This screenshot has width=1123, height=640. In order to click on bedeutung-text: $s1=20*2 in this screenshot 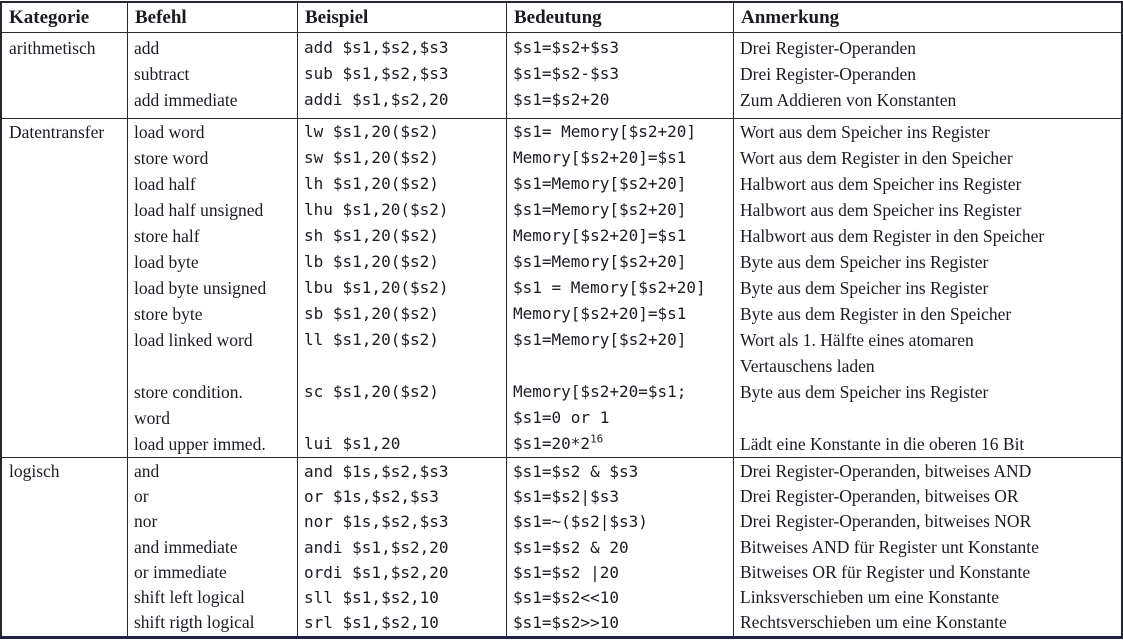, I will do `click(552, 443)`.